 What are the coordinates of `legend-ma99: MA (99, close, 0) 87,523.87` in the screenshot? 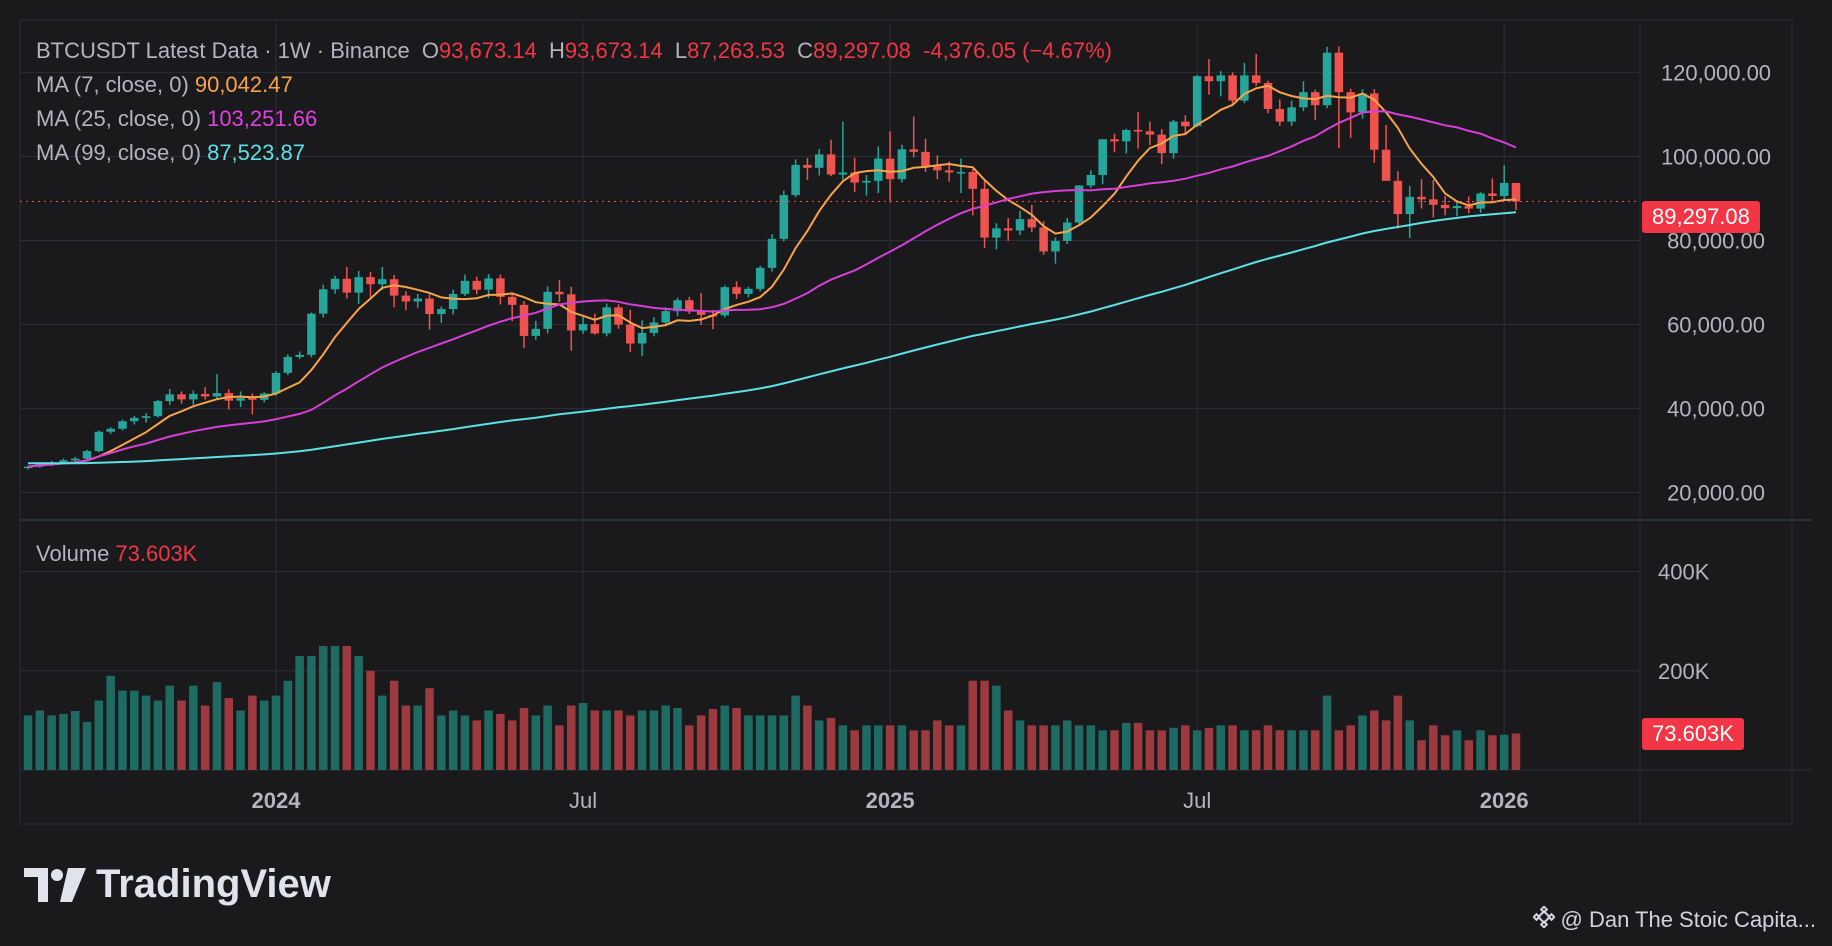 It's located at (173, 153).